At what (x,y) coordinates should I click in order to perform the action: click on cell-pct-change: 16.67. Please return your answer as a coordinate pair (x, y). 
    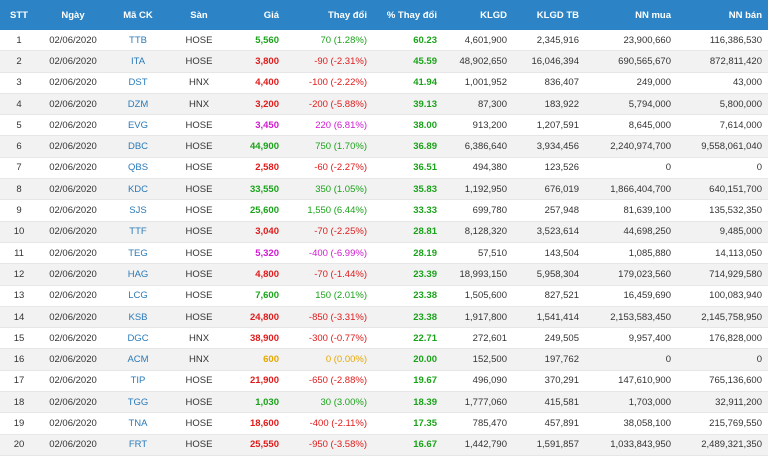
    Looking at the image, I should click on (408, 445).